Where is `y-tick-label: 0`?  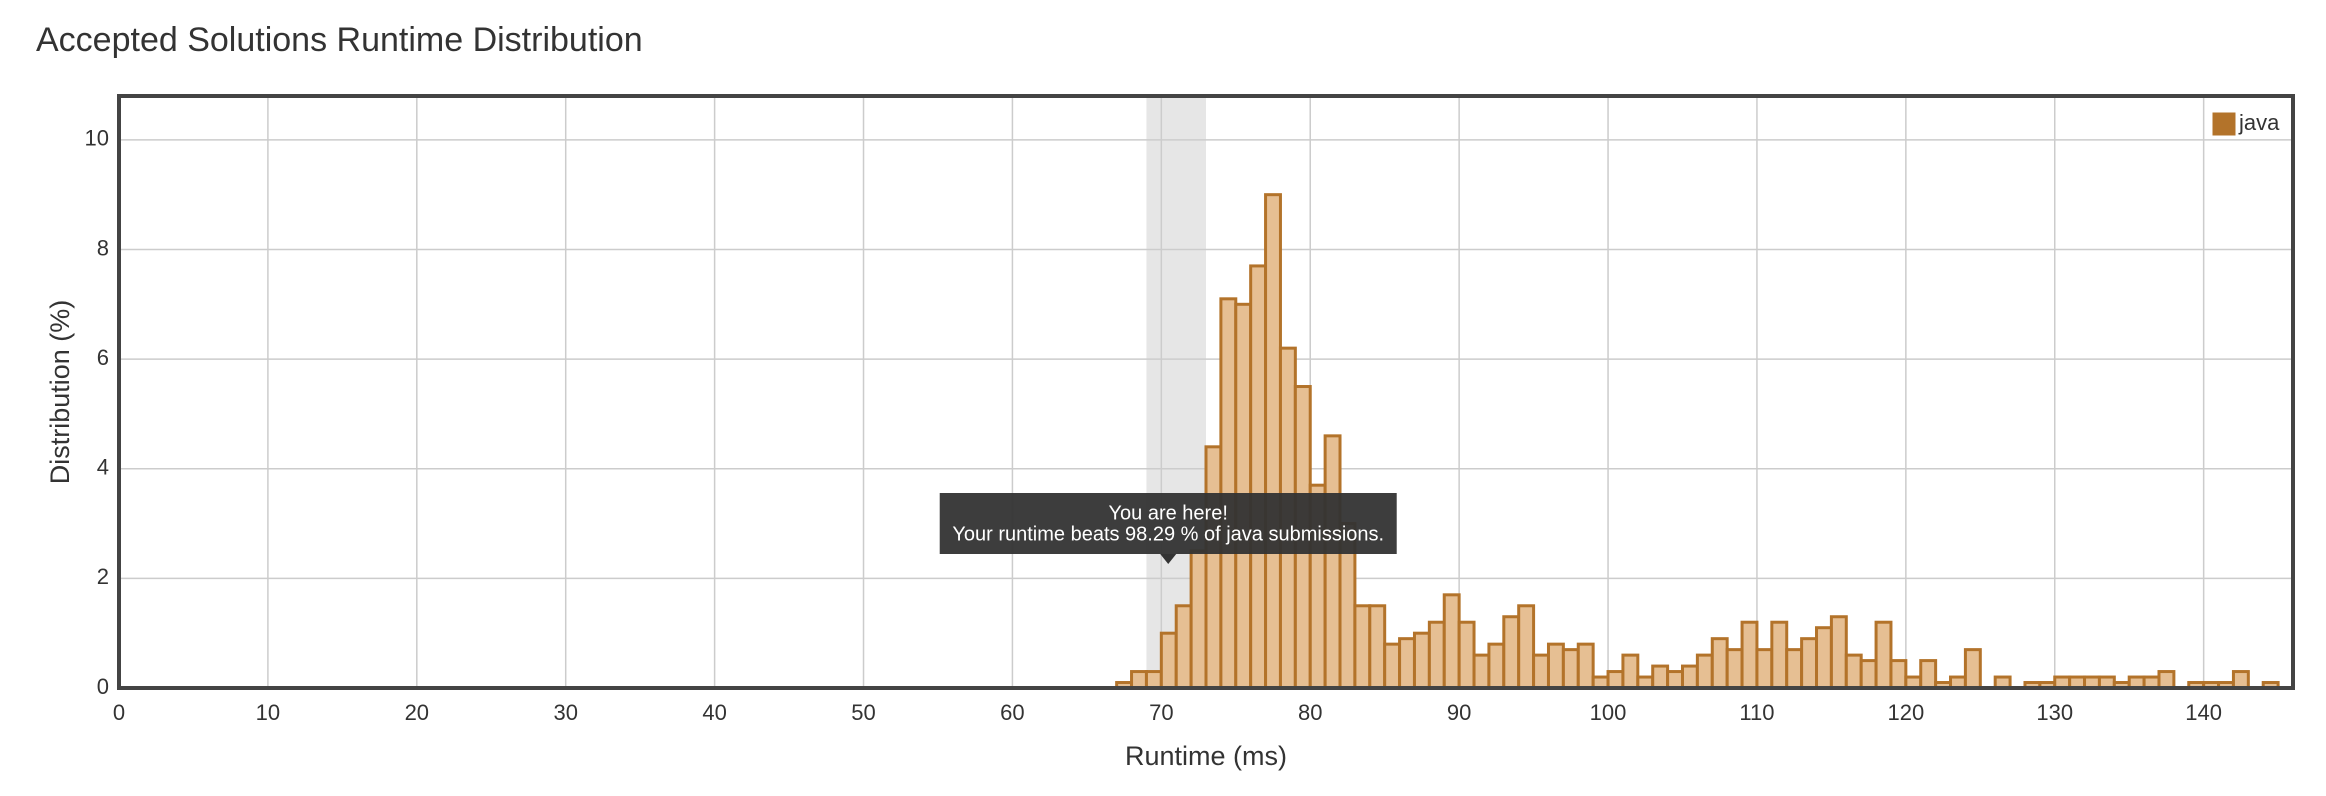 y-tick-label: 0 is located at coordinates (103, 686).